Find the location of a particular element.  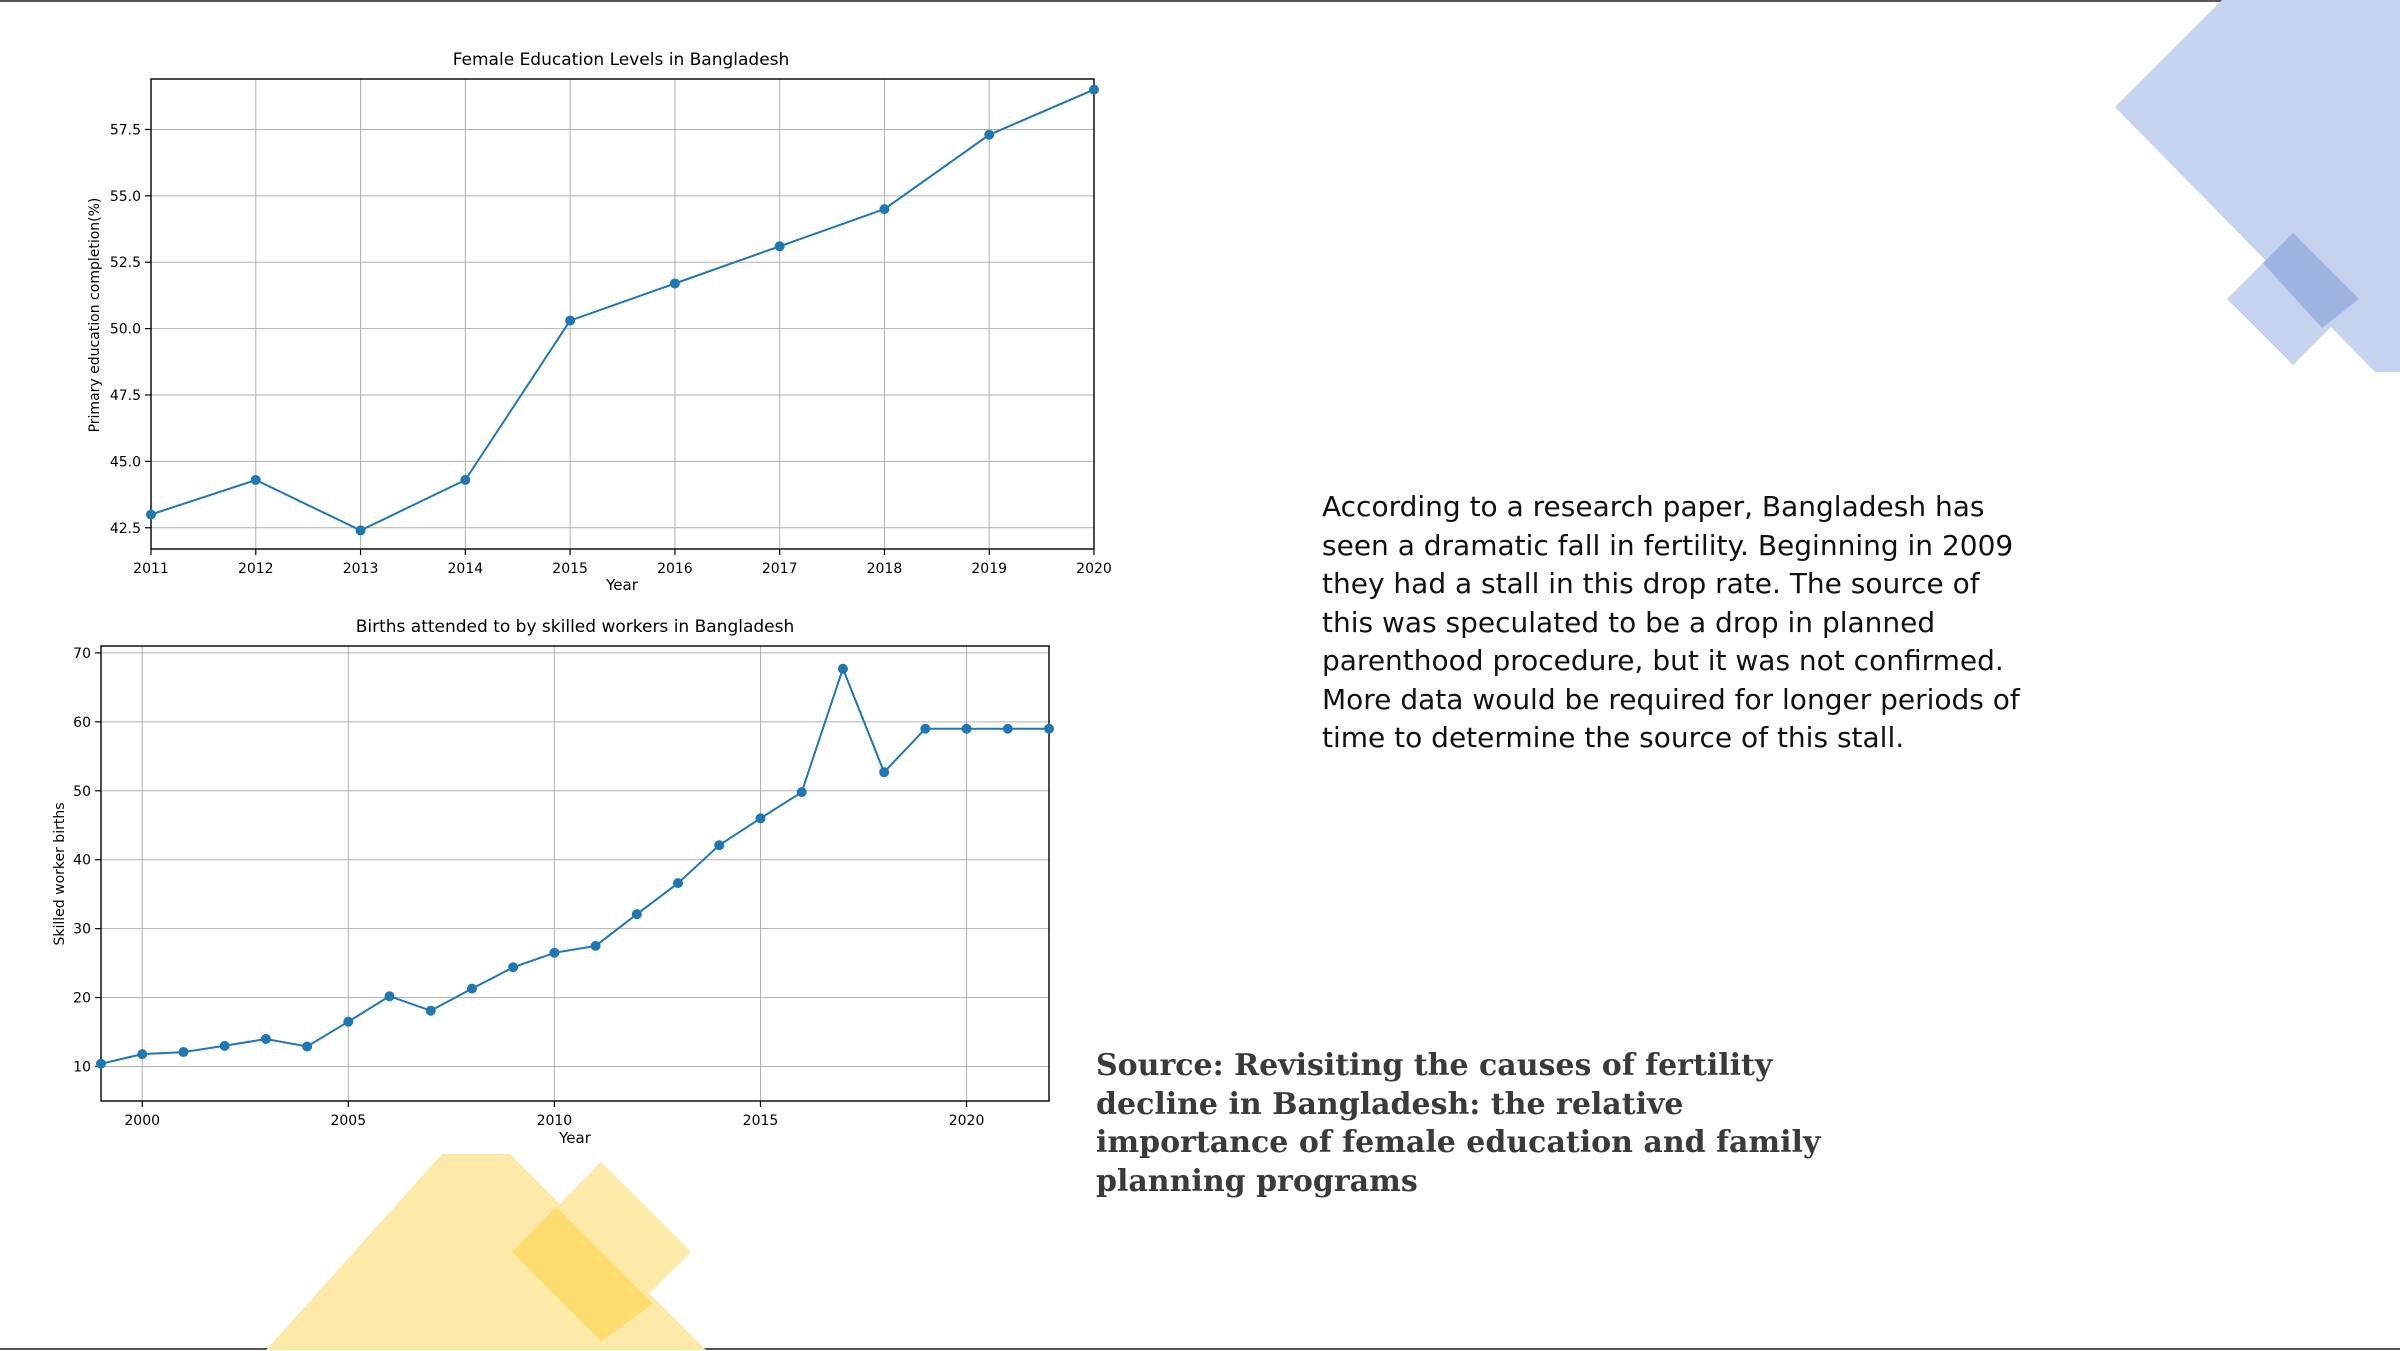

x-axis-ticks: 2011 2012 2013 2014 2015 2016 2017 2018 2019 2020 is located at coordinates (622, 563).